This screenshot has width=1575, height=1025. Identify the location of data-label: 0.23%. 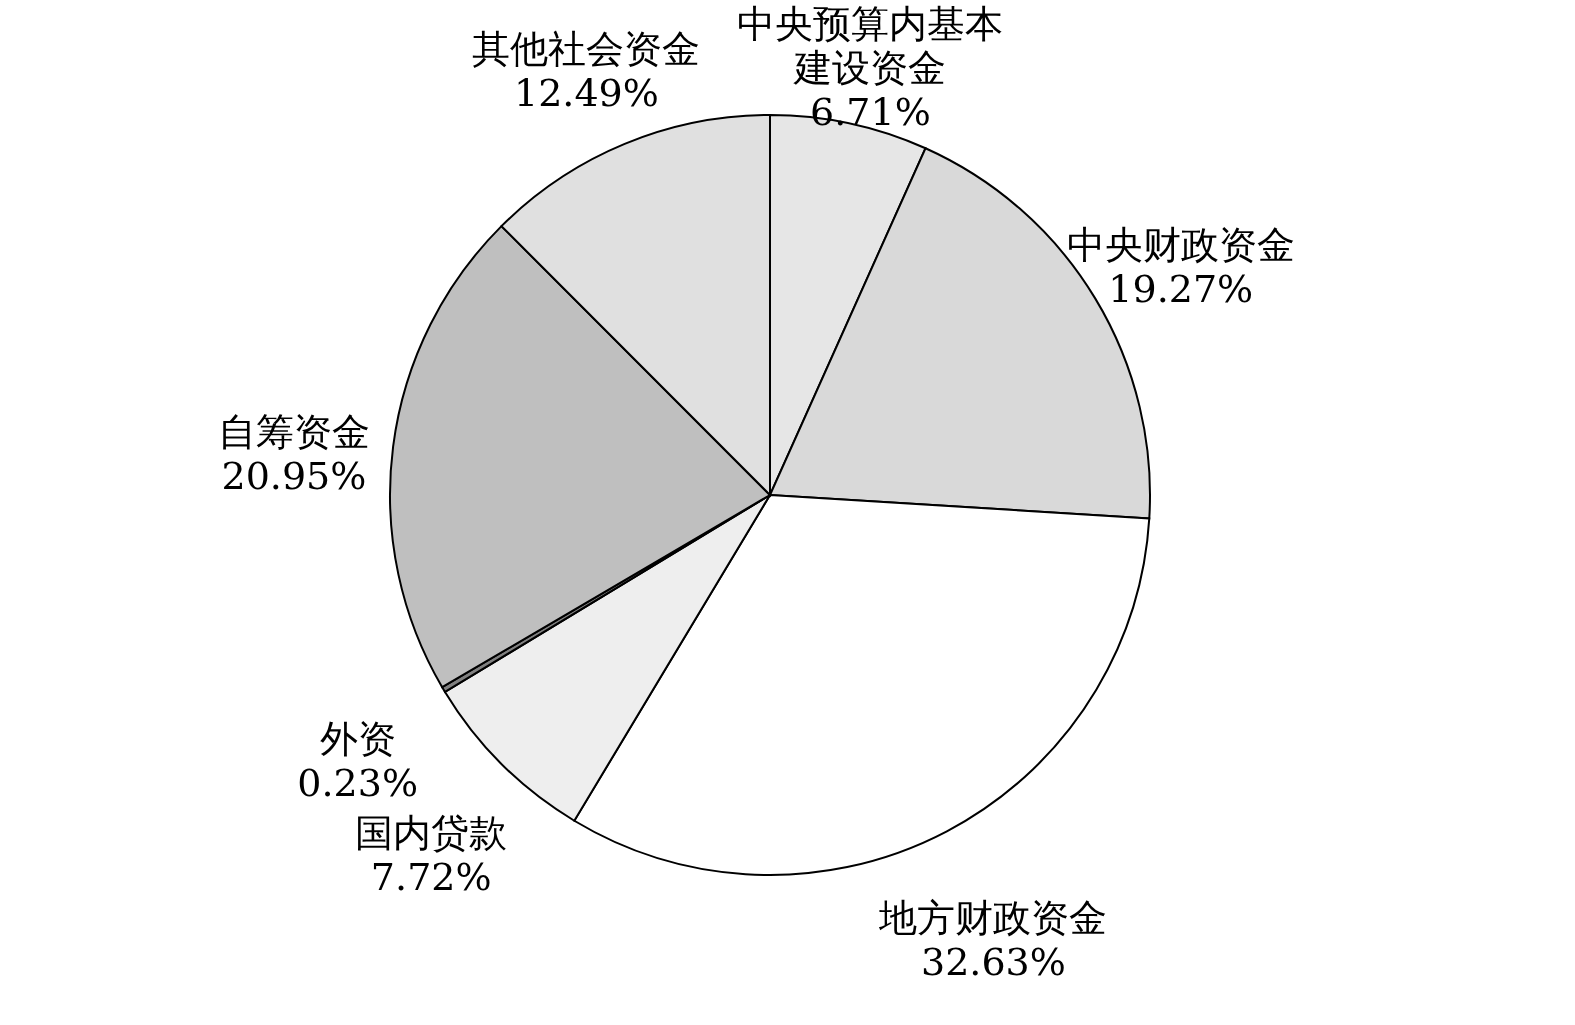
(358, 782).